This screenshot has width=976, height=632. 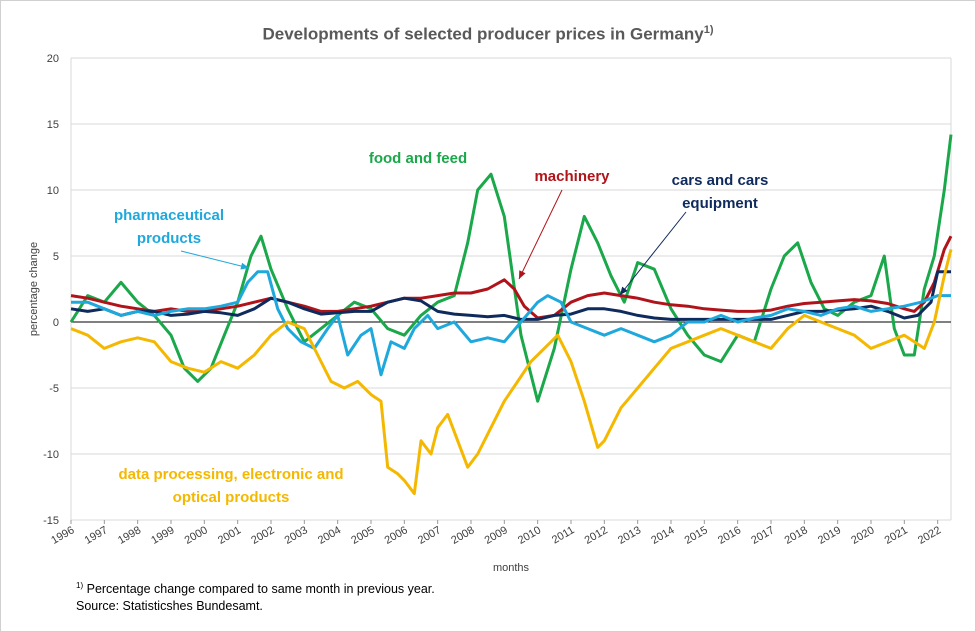 I want to click on x-tick-label: 2002, so click(x=262, y=535).